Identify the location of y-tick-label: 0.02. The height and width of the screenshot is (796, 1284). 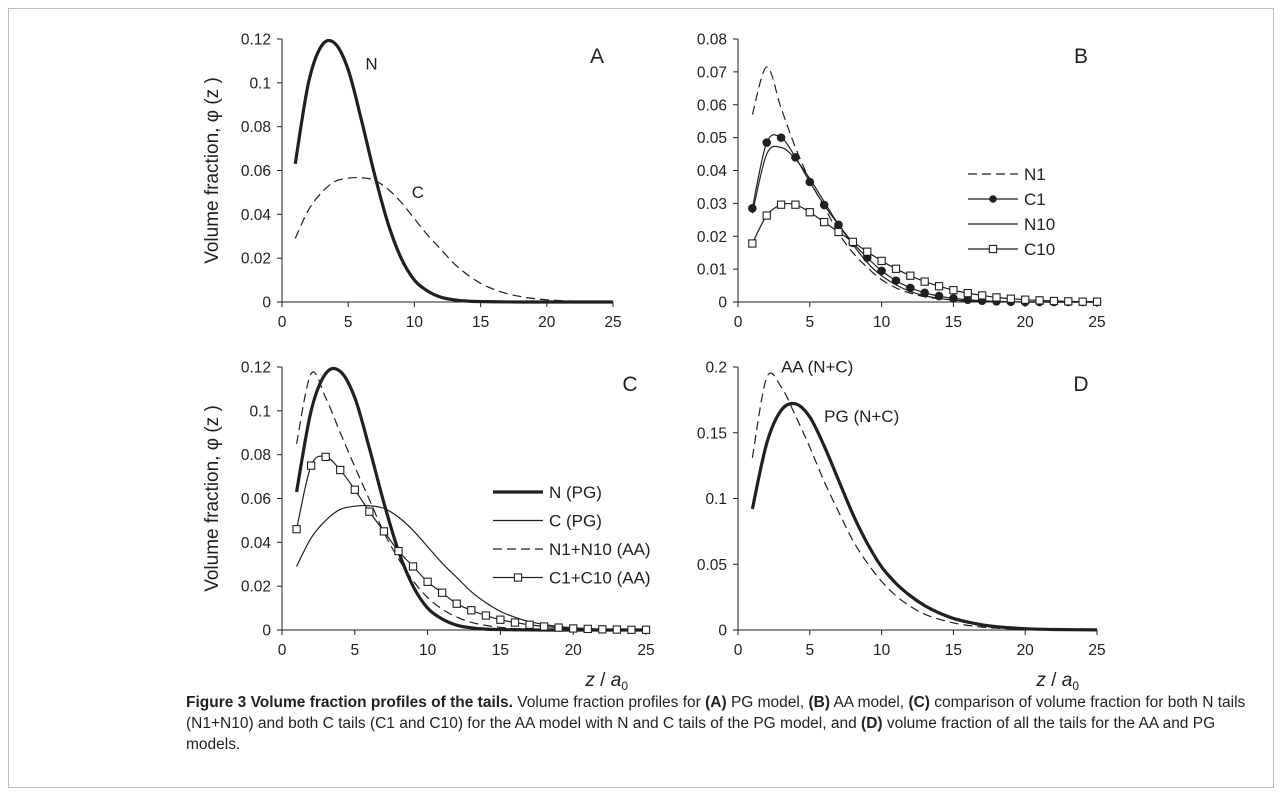
(712, 237).